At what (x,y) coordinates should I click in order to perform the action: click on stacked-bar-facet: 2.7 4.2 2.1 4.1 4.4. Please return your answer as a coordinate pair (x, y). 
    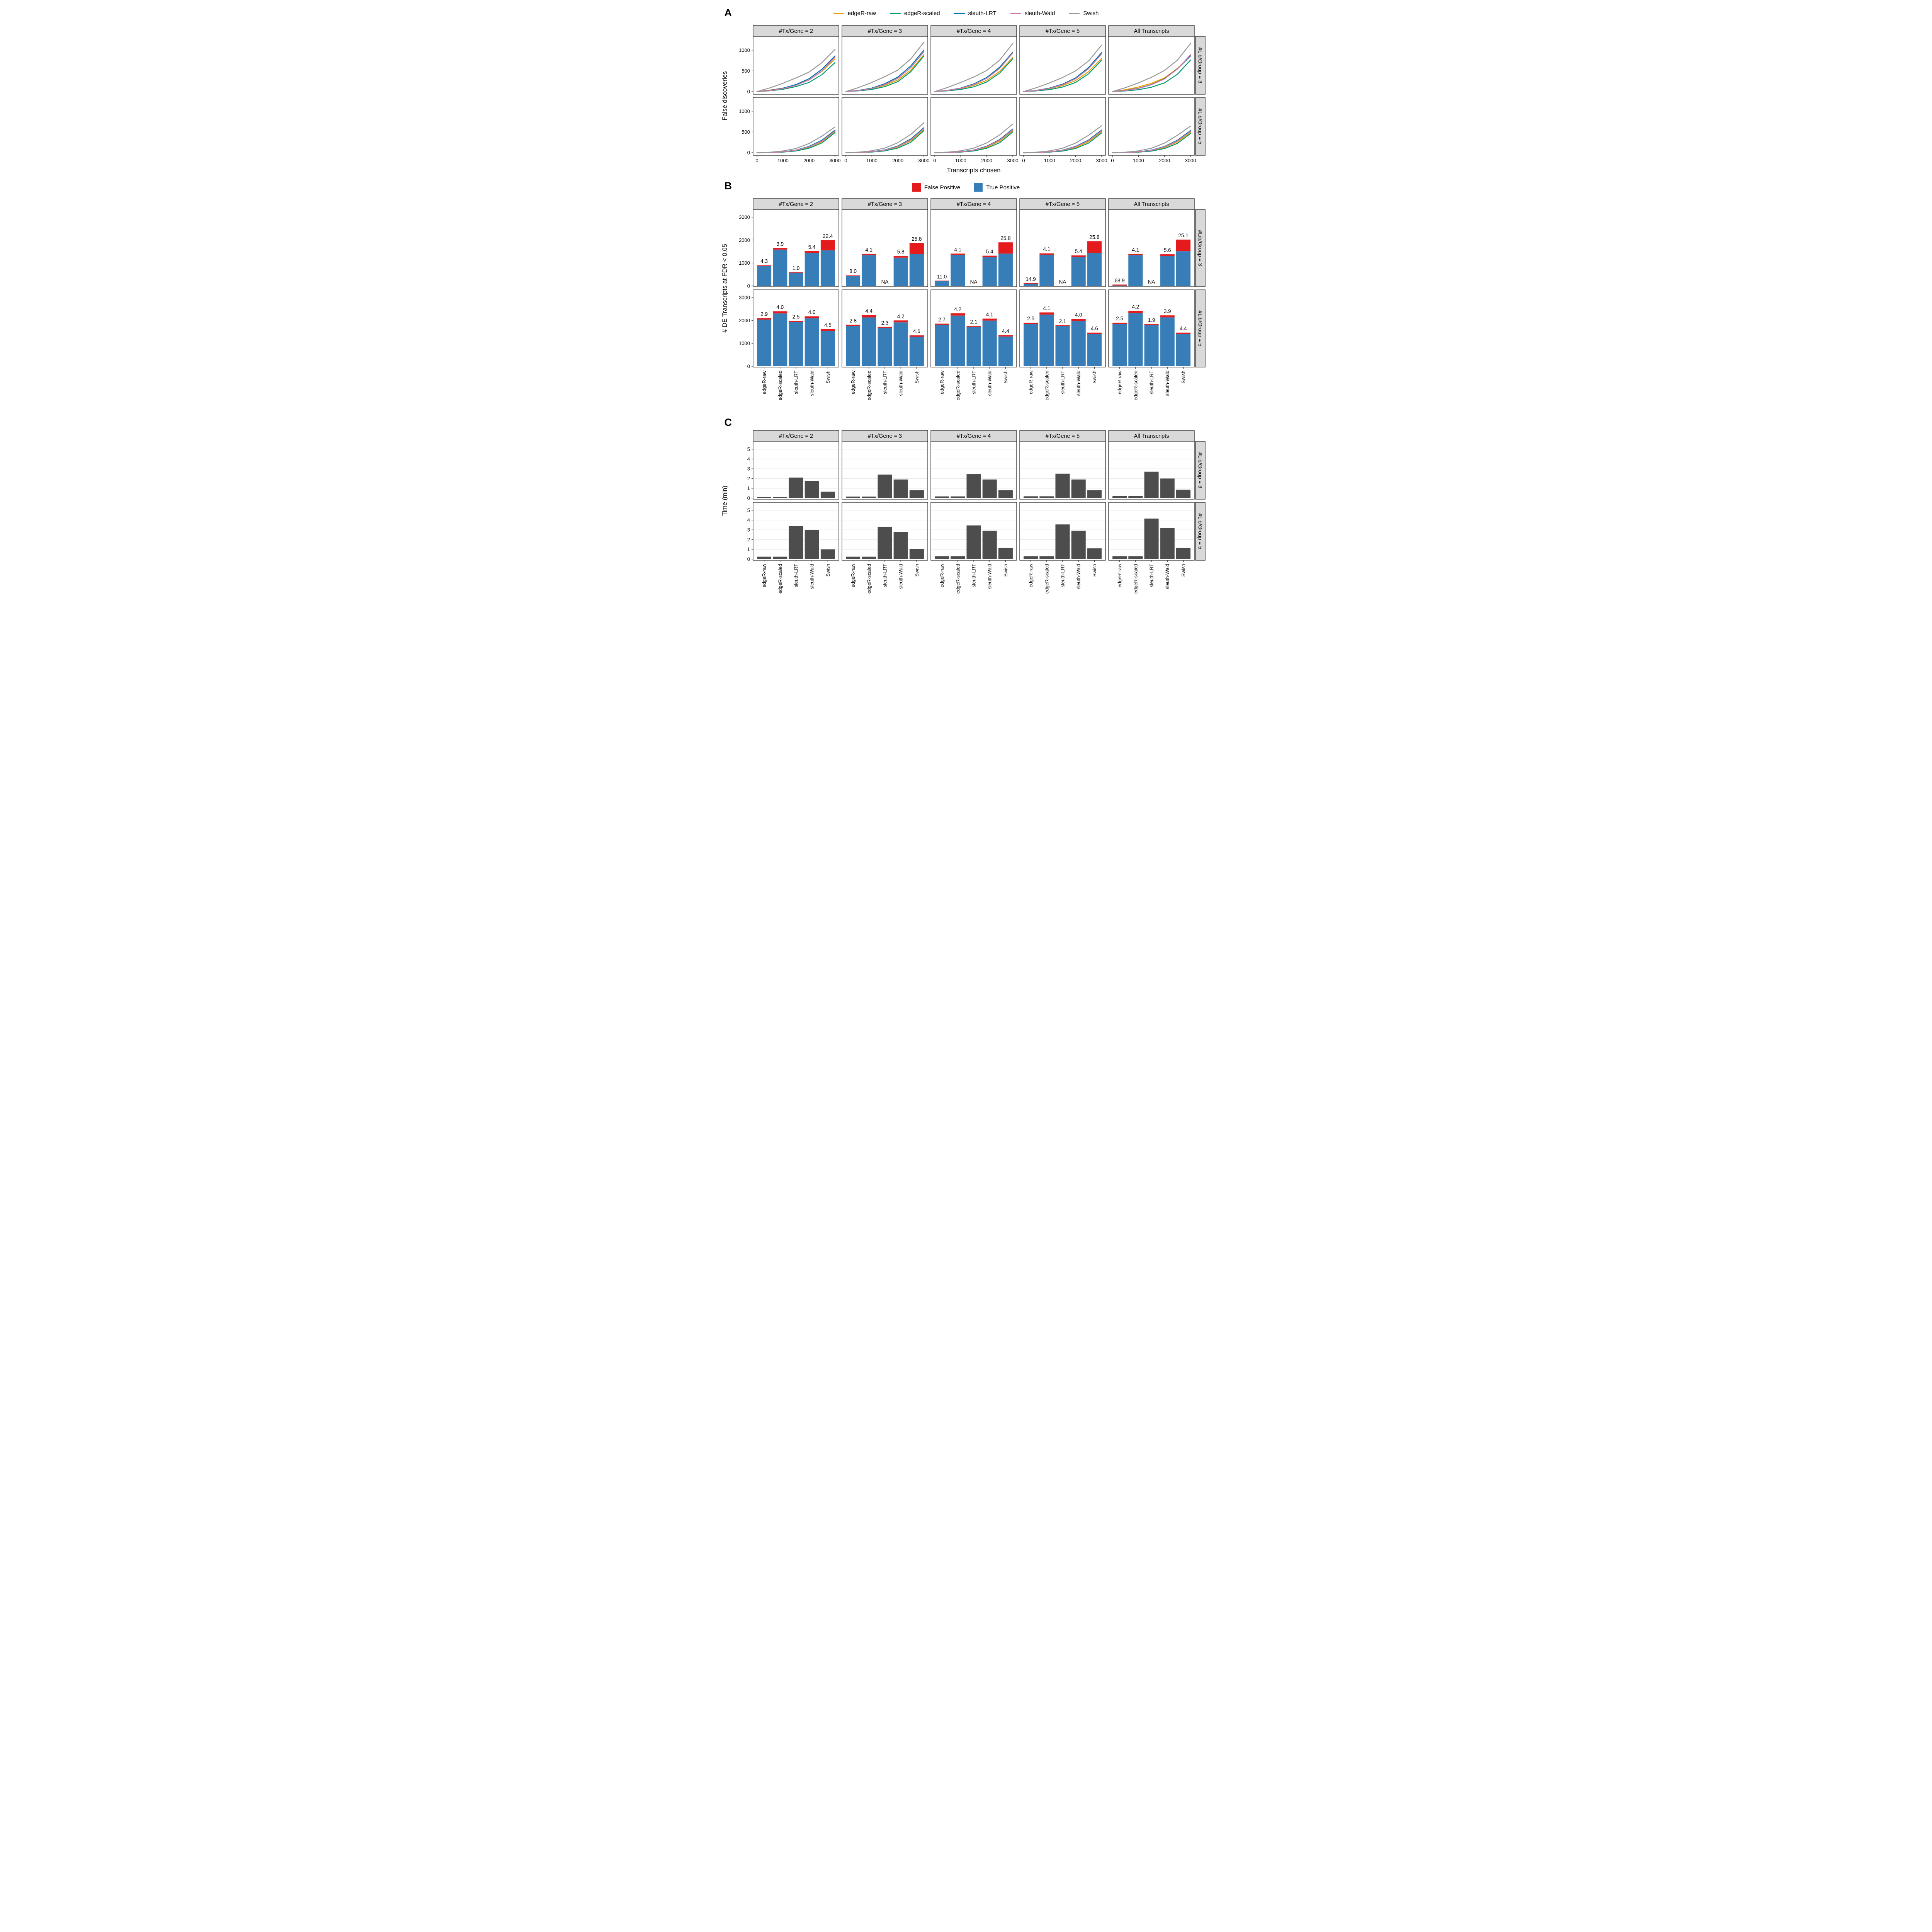
    Looking at the image, I should click on (974, 336).